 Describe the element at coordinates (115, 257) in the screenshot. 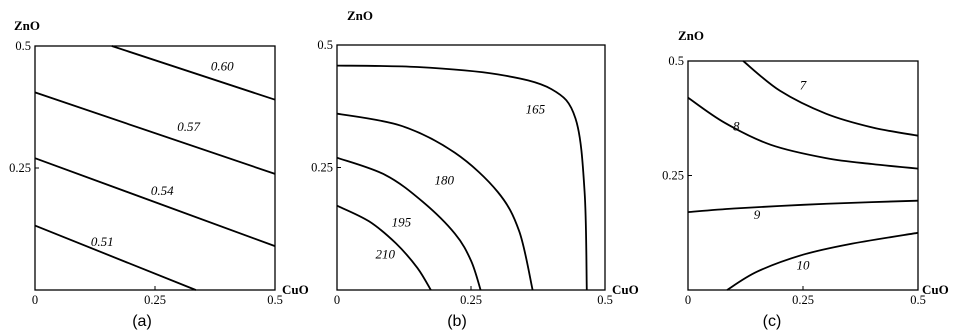

I see `contour-line-0.51` at that location.